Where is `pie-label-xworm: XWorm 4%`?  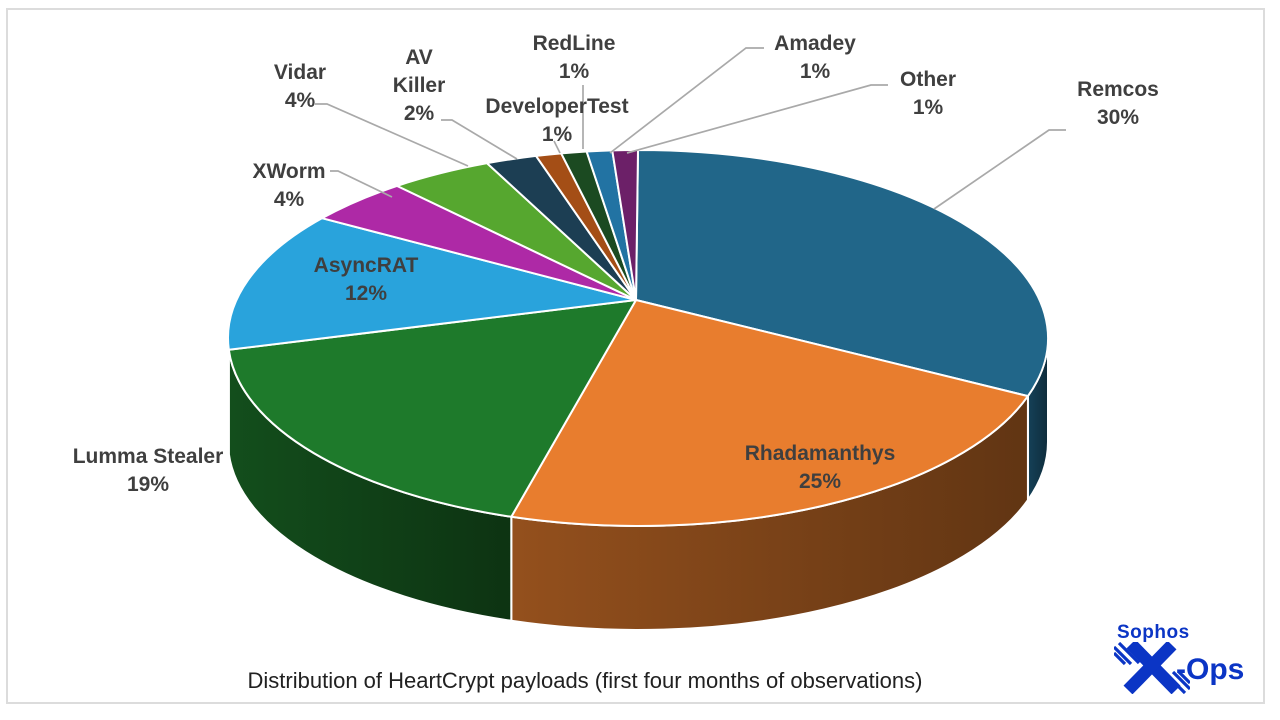
pie-label-xworm: XWorm 4% is located at coordinates (288, 186).